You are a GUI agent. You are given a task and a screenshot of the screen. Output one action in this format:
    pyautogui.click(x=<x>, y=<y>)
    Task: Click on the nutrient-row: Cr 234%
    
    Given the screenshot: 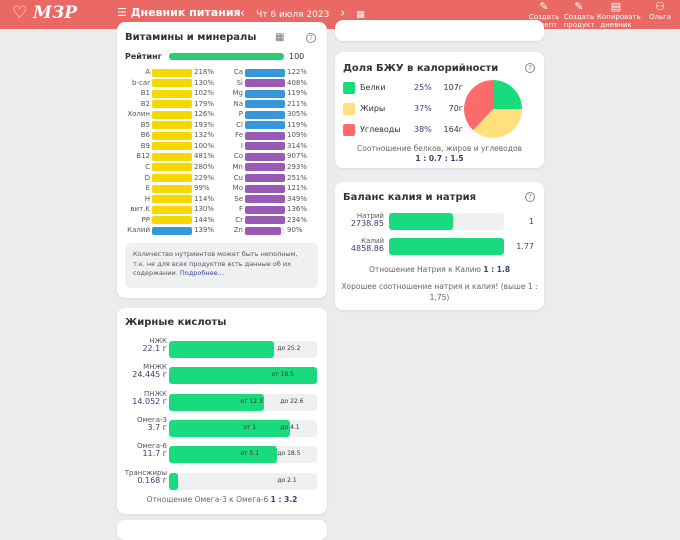 What is the action you would take?
    pyautogui.click(x=260, y=220)
    